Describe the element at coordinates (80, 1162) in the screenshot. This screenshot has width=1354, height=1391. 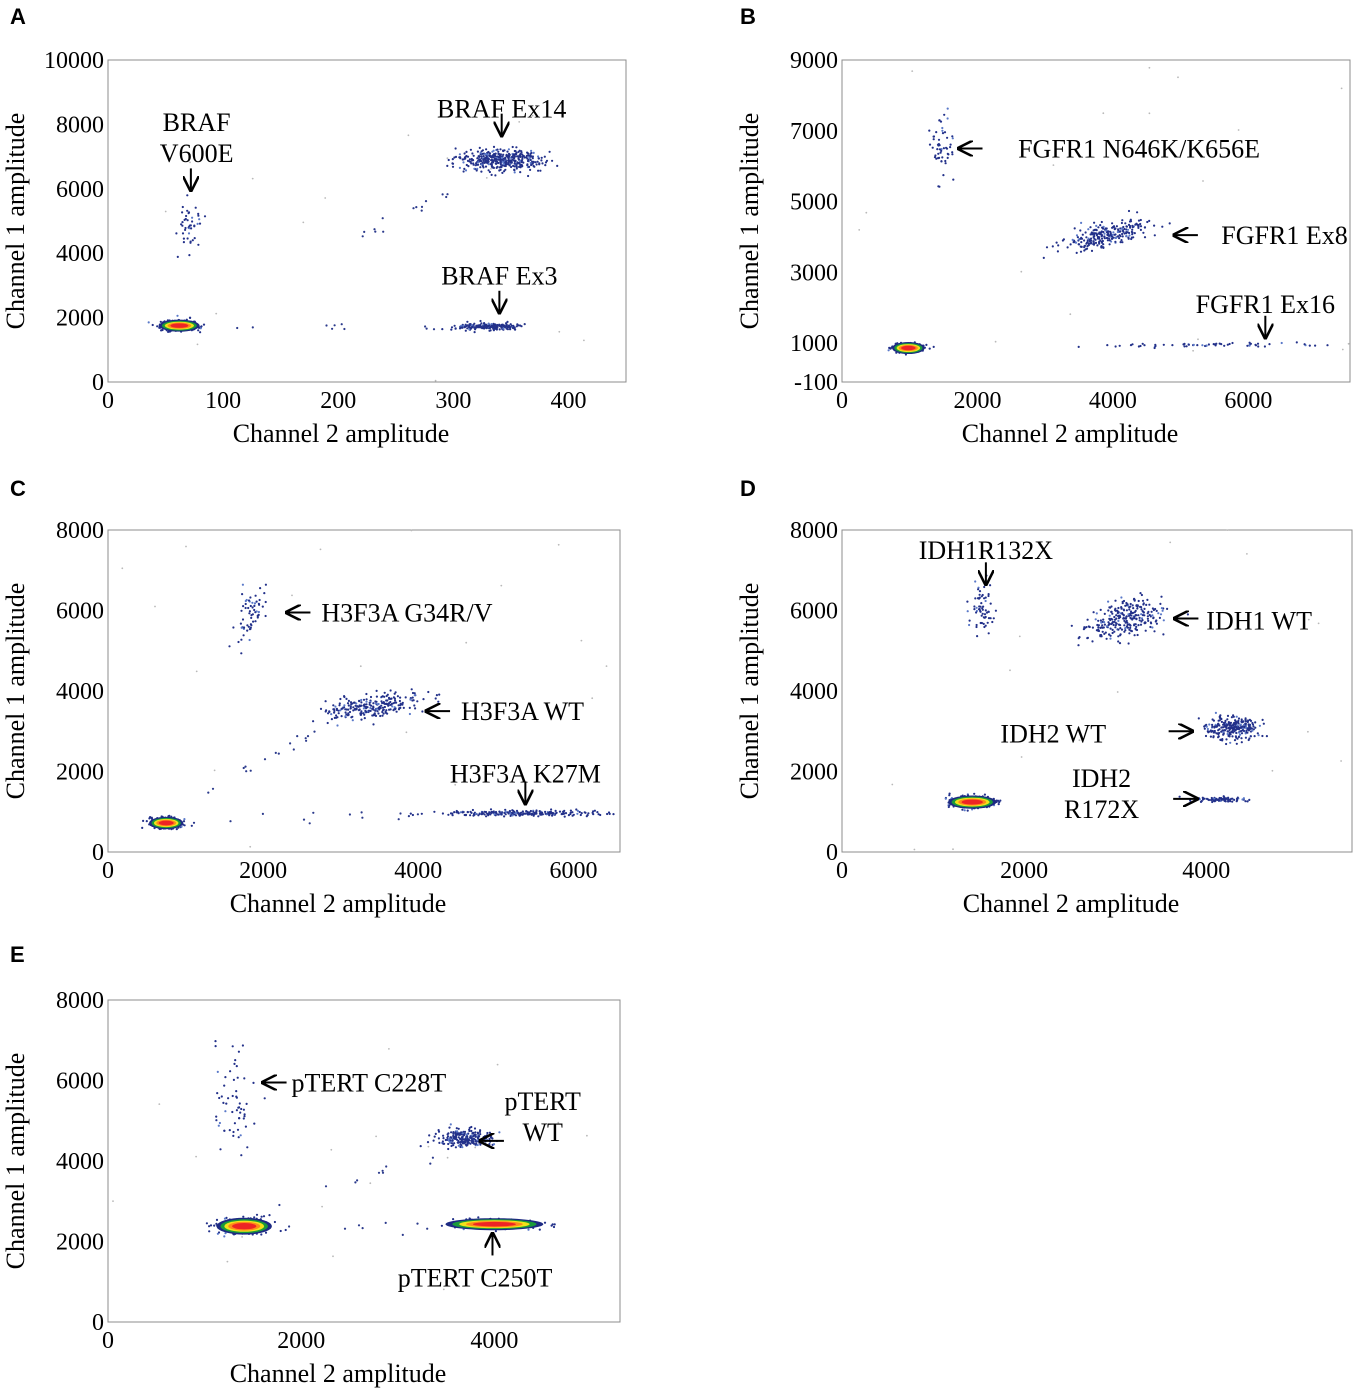
I see `y-tick-label: 4000` at that location.